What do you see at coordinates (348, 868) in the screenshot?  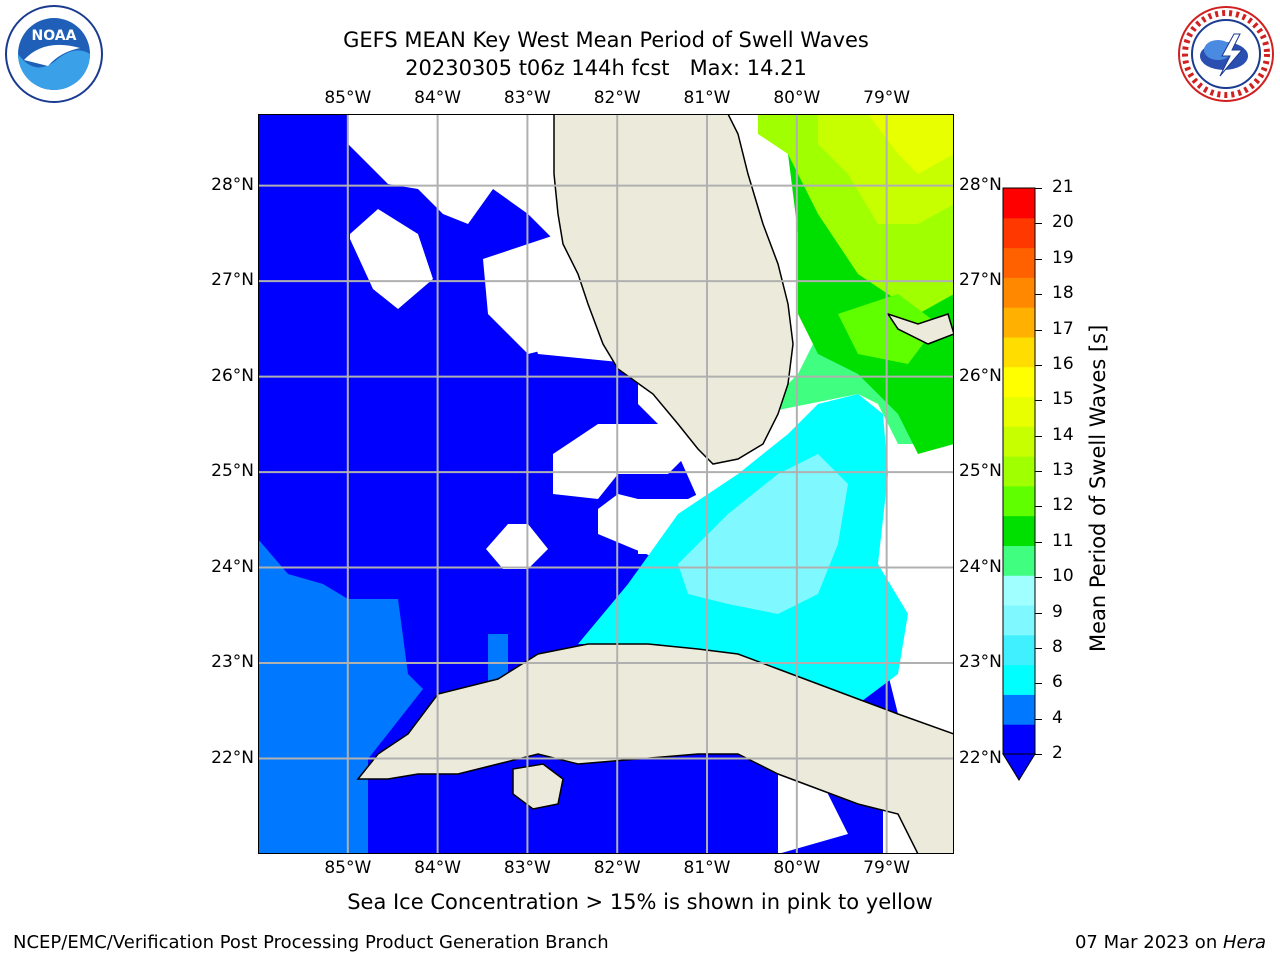 I see `lon-tick-label-bottom: 85°W` at bounding box center [348, 868].